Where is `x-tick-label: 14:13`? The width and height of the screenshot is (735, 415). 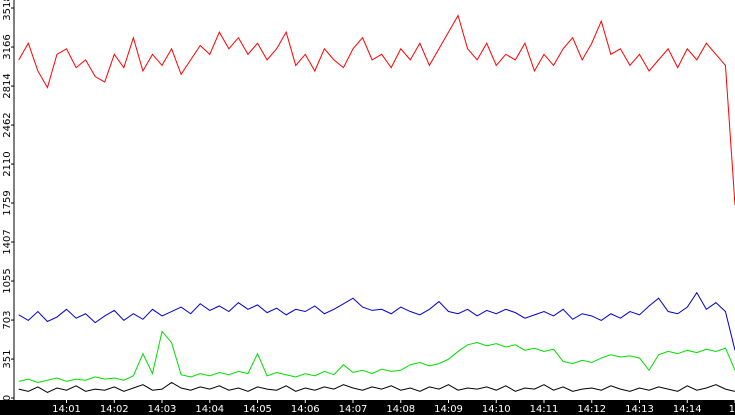
x-tick-label: 14:13 is located at coordinates (639, 409).